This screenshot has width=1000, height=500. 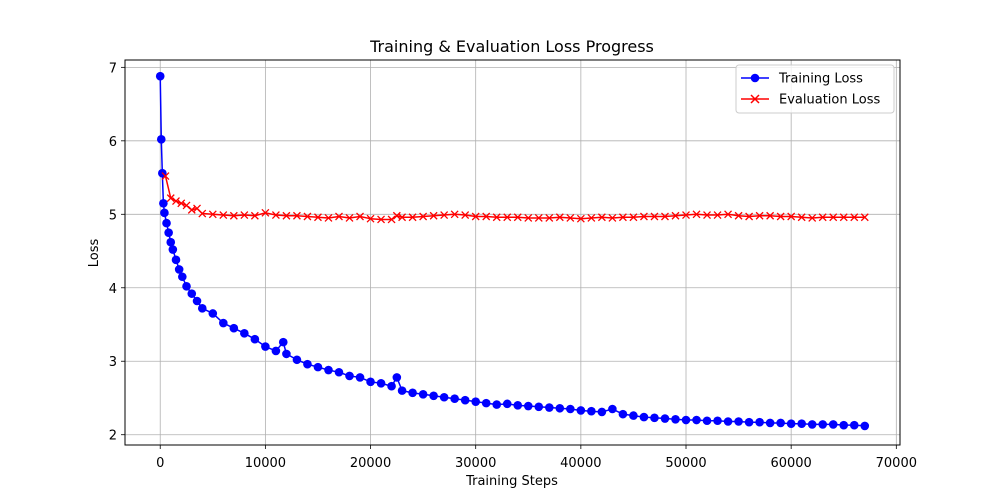 I want to click on x-tick-label: 30000, so click(x=475, y=463).